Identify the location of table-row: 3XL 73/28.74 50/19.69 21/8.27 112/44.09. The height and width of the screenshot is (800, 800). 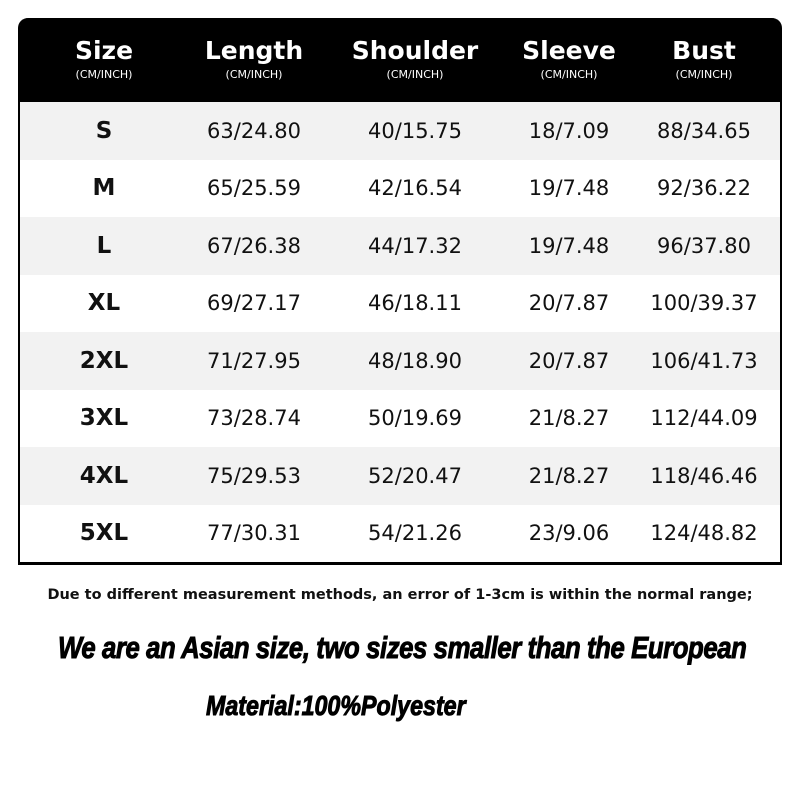
(400, 419).